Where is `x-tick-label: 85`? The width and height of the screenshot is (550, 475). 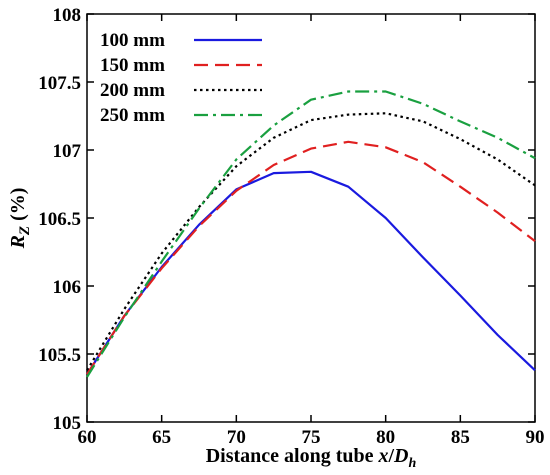 x-tick-label: 85 is located at coordinates (460, 437).